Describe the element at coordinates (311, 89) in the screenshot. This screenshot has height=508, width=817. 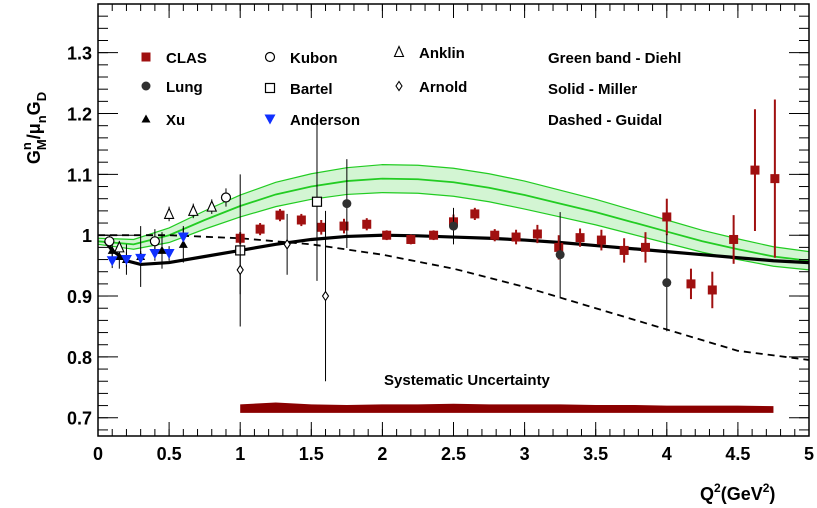
I see `legend-label-bartel: Bartel` at that location.